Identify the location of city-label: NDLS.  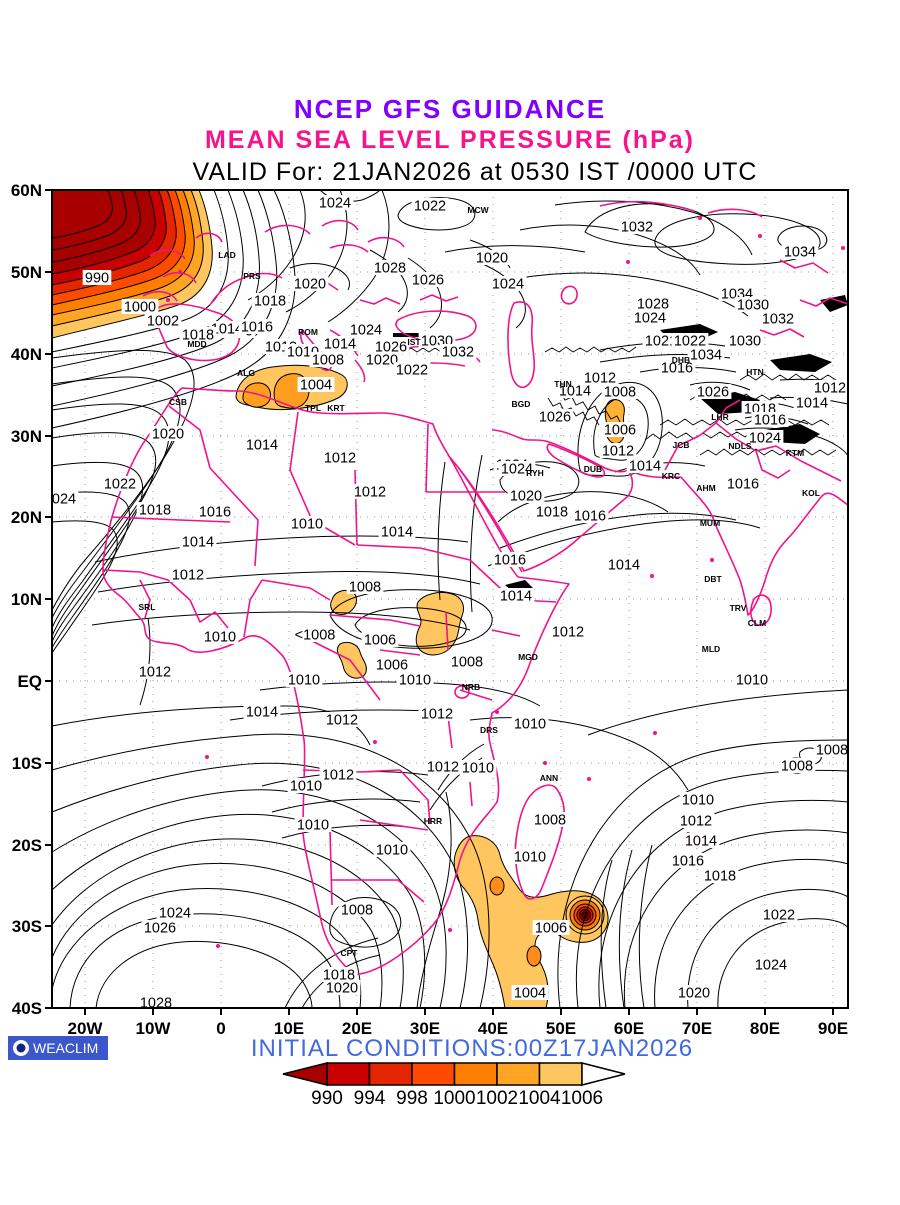
(739, 446).